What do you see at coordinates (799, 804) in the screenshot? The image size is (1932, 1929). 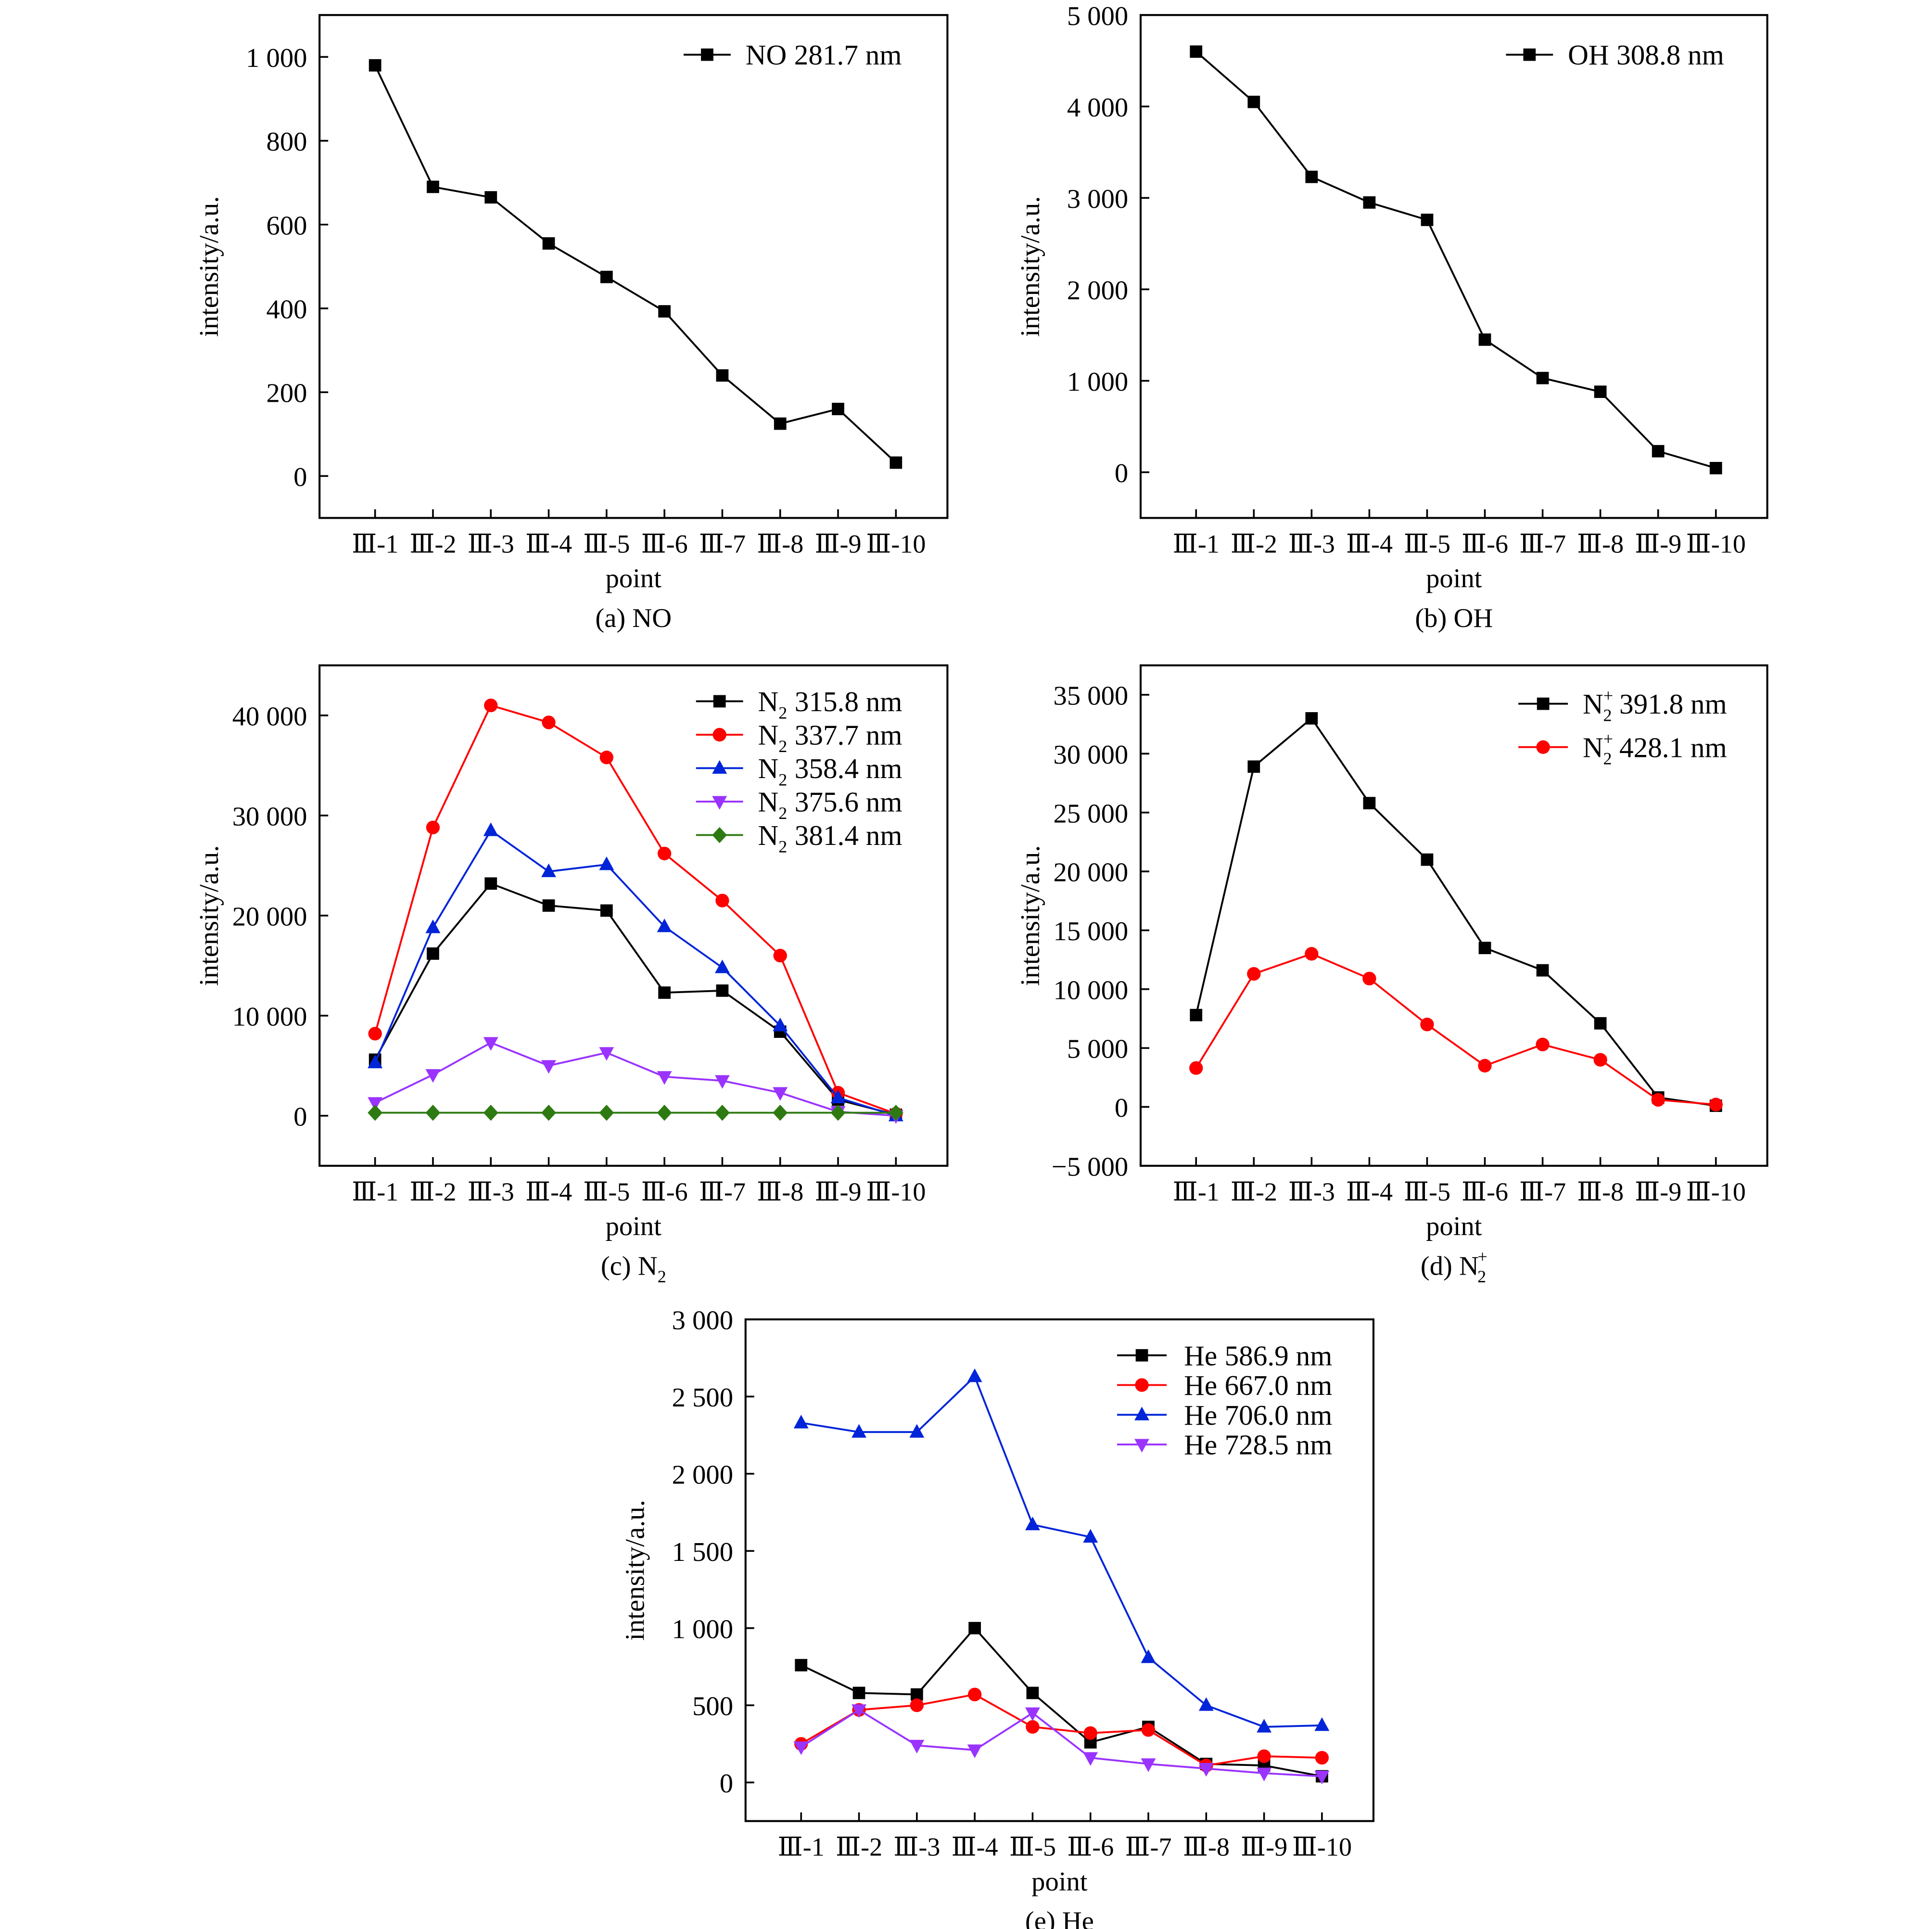 I see `legend-entry: N2 375.6 nm` at bounding box center [799, 804].